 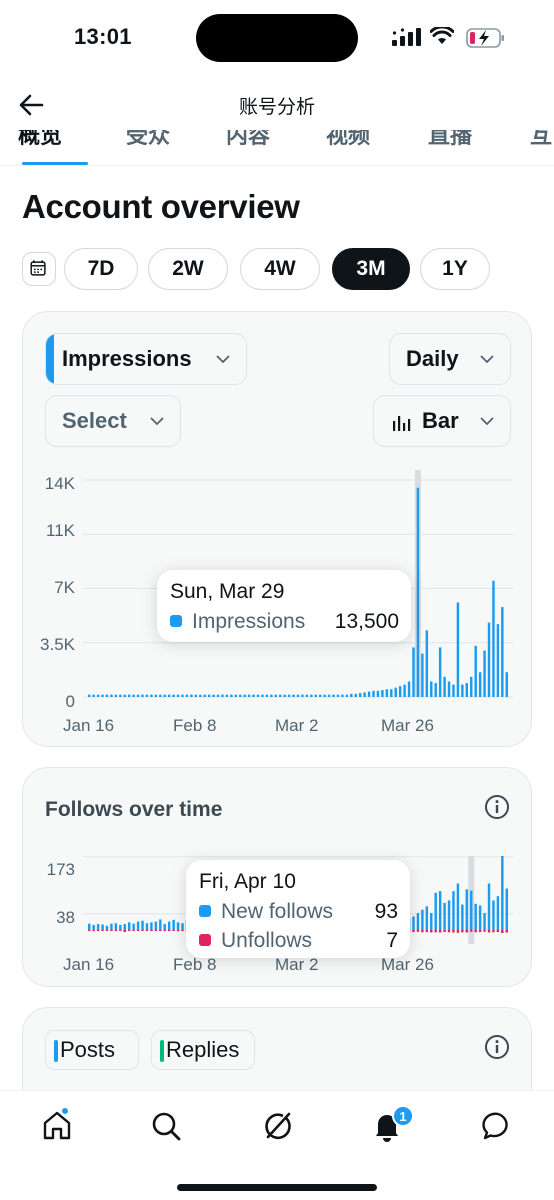 What do you see at coordinates (50, 359) in the screenshot?
I see `metric-accent-bar` at bounding box center [50, 359].